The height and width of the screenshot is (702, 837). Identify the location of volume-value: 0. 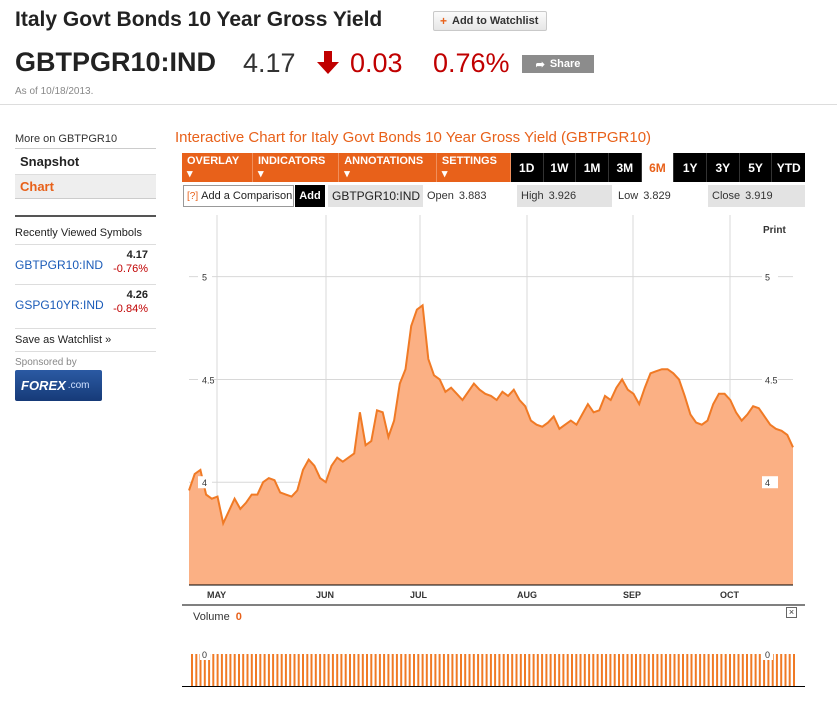
(238, 617).